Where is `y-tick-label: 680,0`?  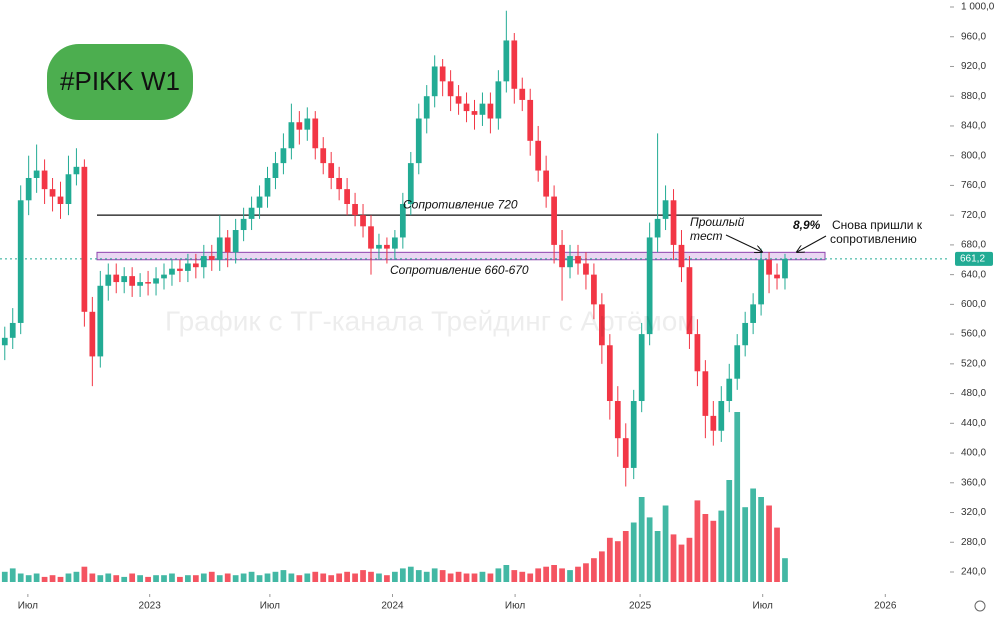 y-tick-label: 680,0 is located at coordinates (973, 245).